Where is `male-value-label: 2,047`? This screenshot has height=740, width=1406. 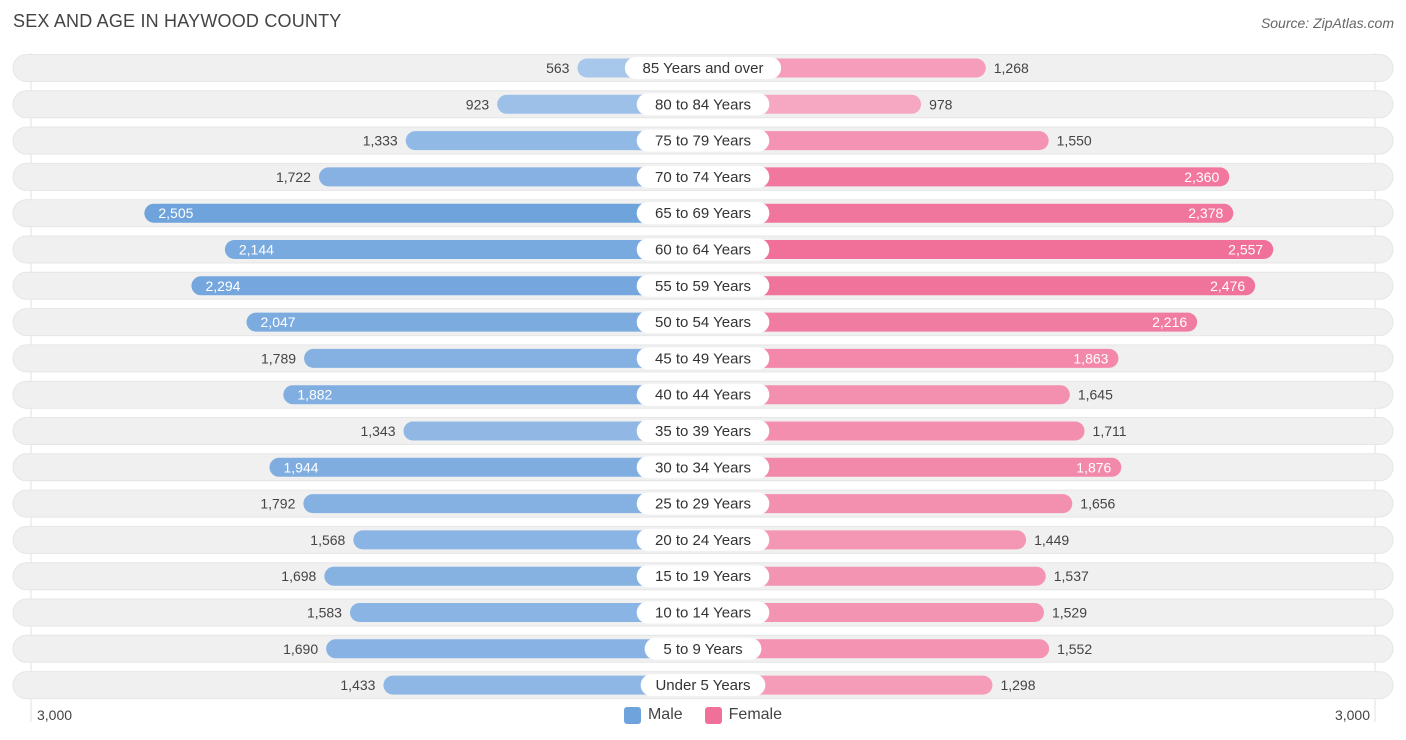
male-value-label: 2,047 is located at coordinates (278, 322).